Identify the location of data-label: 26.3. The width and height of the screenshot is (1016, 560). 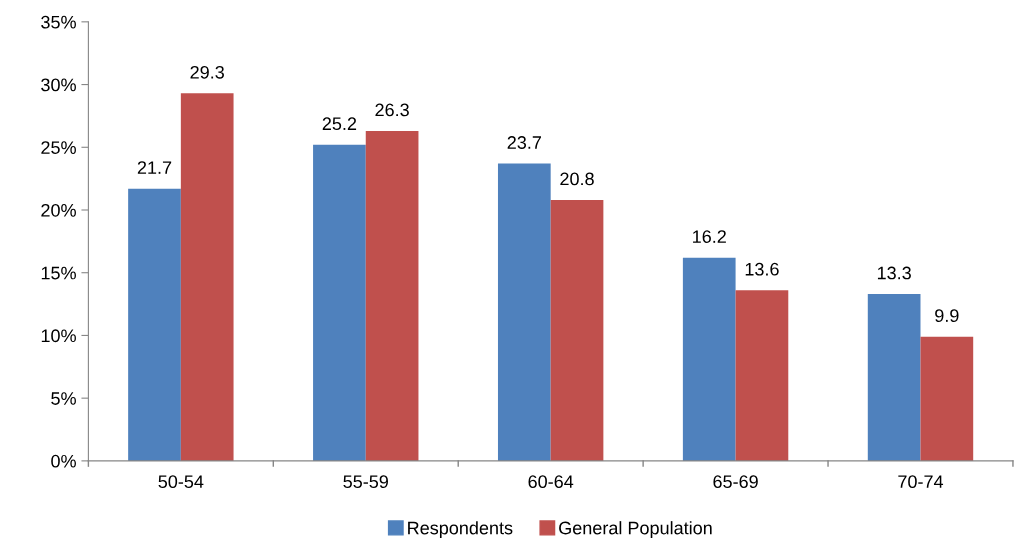
(392, 110).